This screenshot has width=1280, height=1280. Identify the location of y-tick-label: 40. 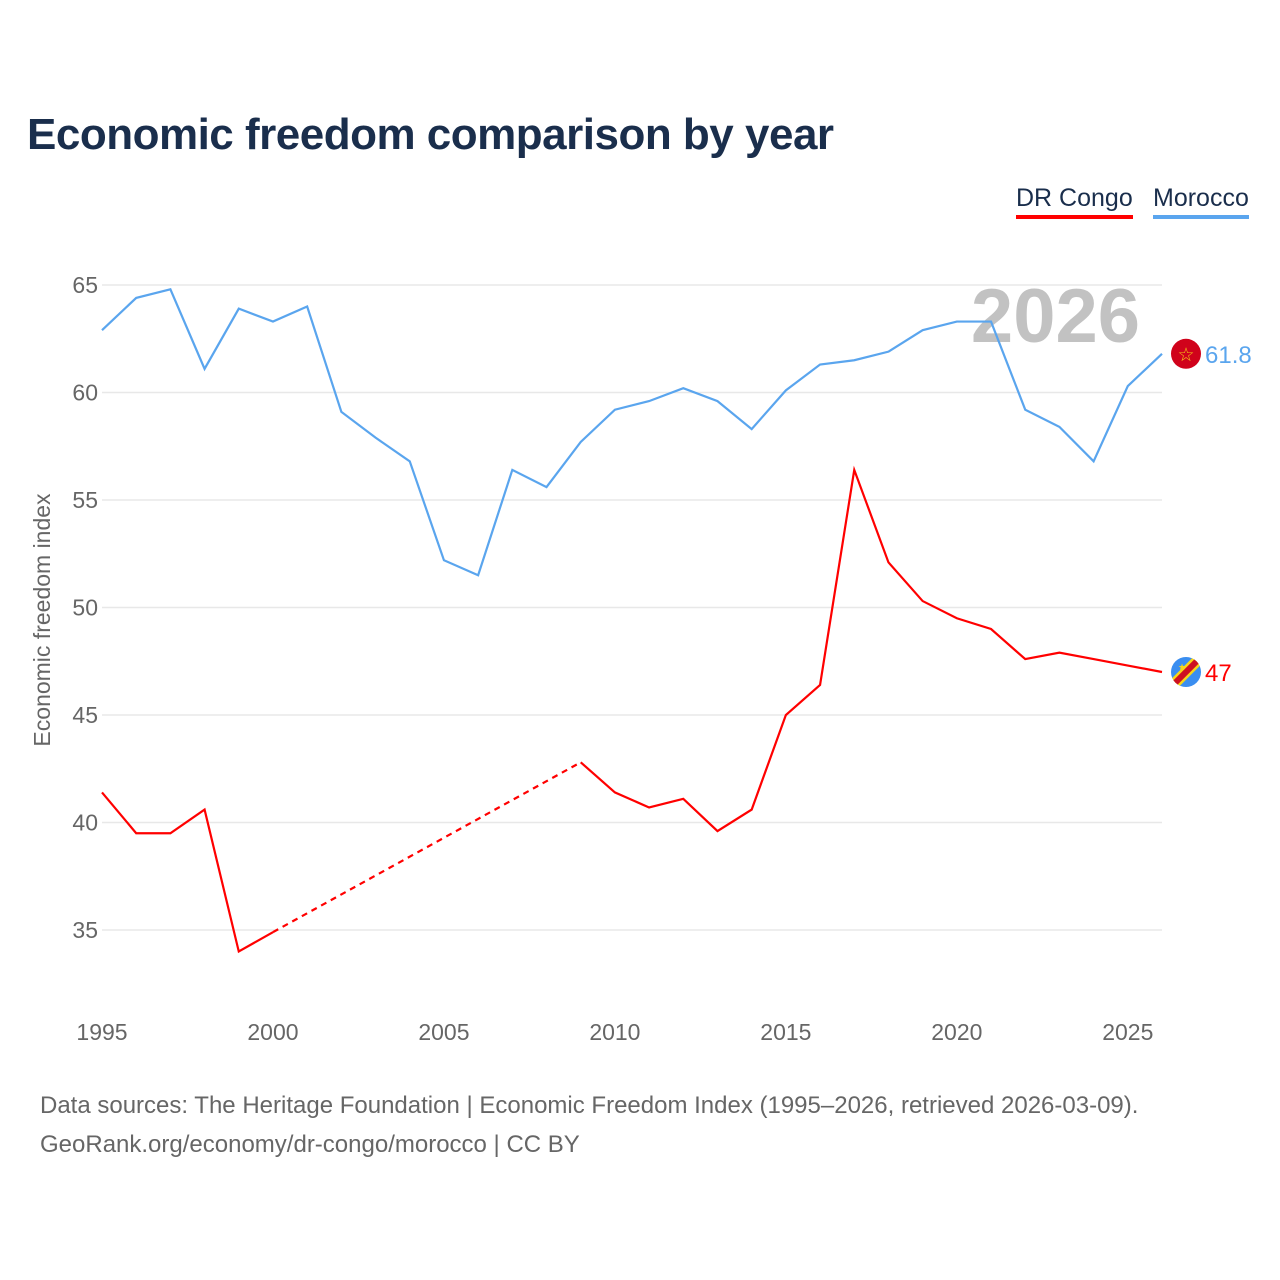
(85, 823).